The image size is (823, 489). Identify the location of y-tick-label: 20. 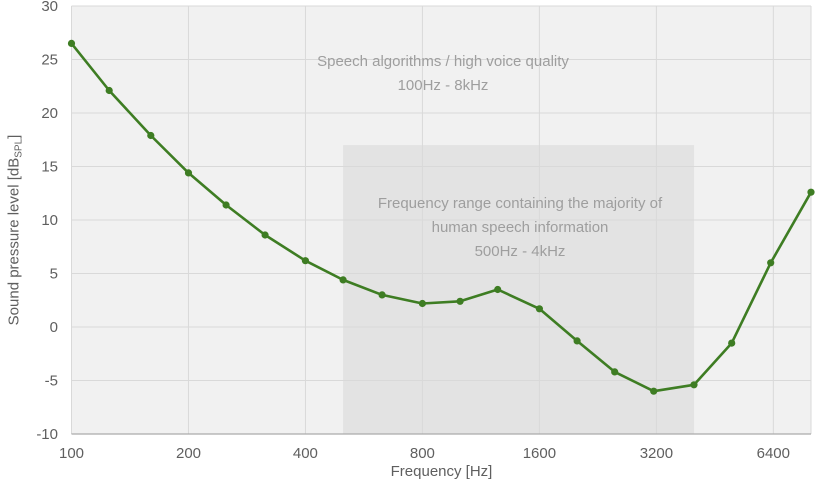
(49, 113).